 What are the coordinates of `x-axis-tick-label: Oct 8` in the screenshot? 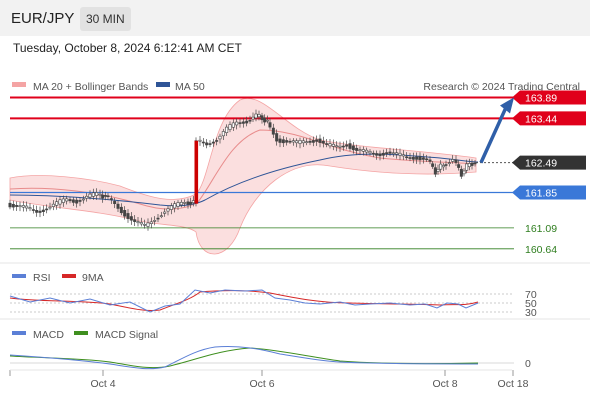 It's located at (444, 384).